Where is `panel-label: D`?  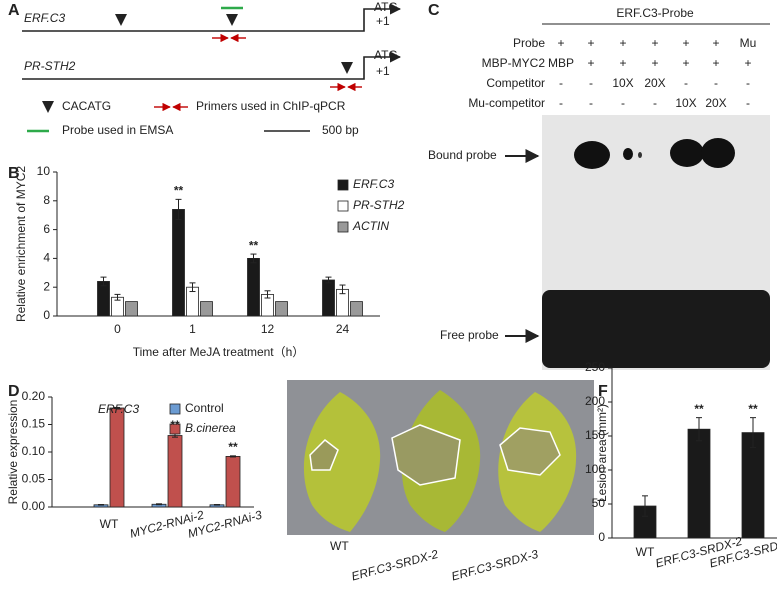
panel-label: D is located at coordinates (14, 391).